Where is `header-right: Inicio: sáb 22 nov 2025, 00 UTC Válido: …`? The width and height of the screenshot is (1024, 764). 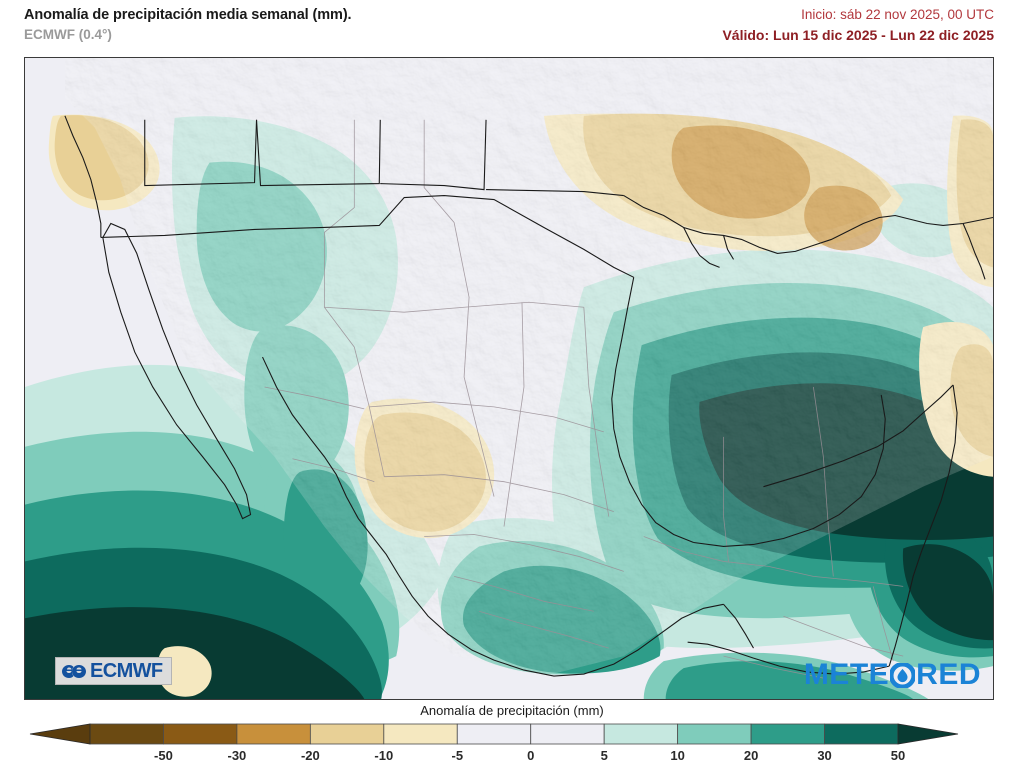
header-right: Inicio: sáb 22 nov 2025, 00 UTC Válido: … is located at coordinates (858, 25).